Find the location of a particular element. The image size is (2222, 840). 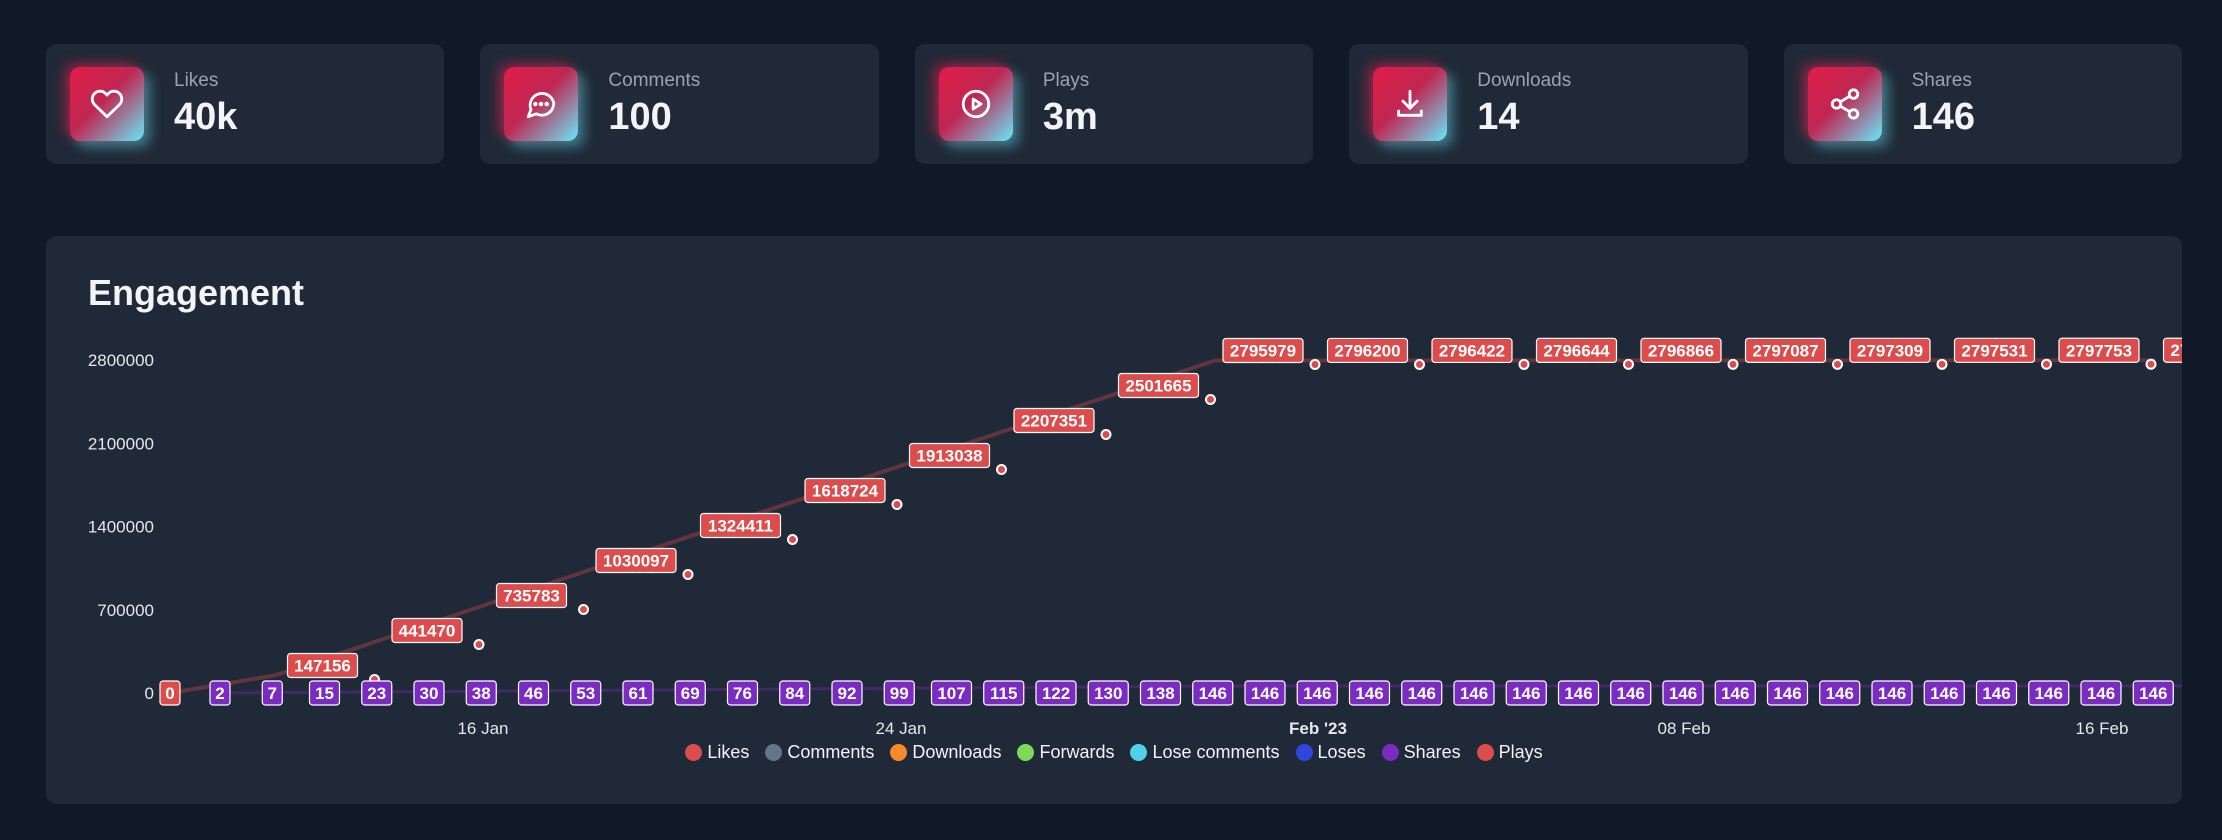

stat-value: 40k is located at coordinates (206, 116).